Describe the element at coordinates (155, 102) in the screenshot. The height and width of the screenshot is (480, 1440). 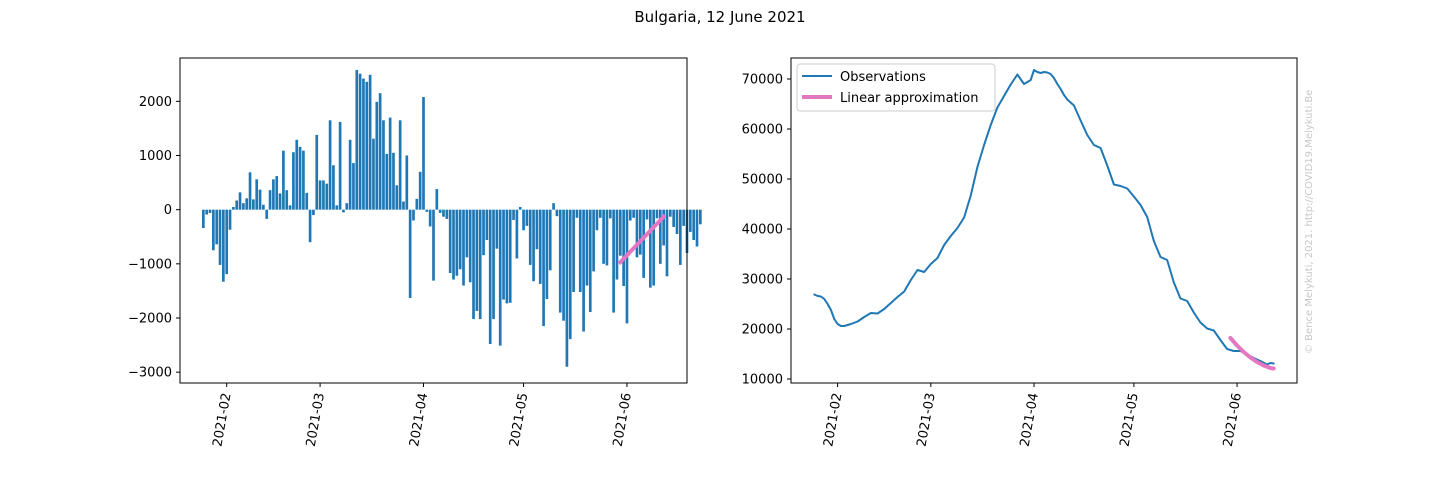
I see `left-y-tick-label: 2000` at that location.